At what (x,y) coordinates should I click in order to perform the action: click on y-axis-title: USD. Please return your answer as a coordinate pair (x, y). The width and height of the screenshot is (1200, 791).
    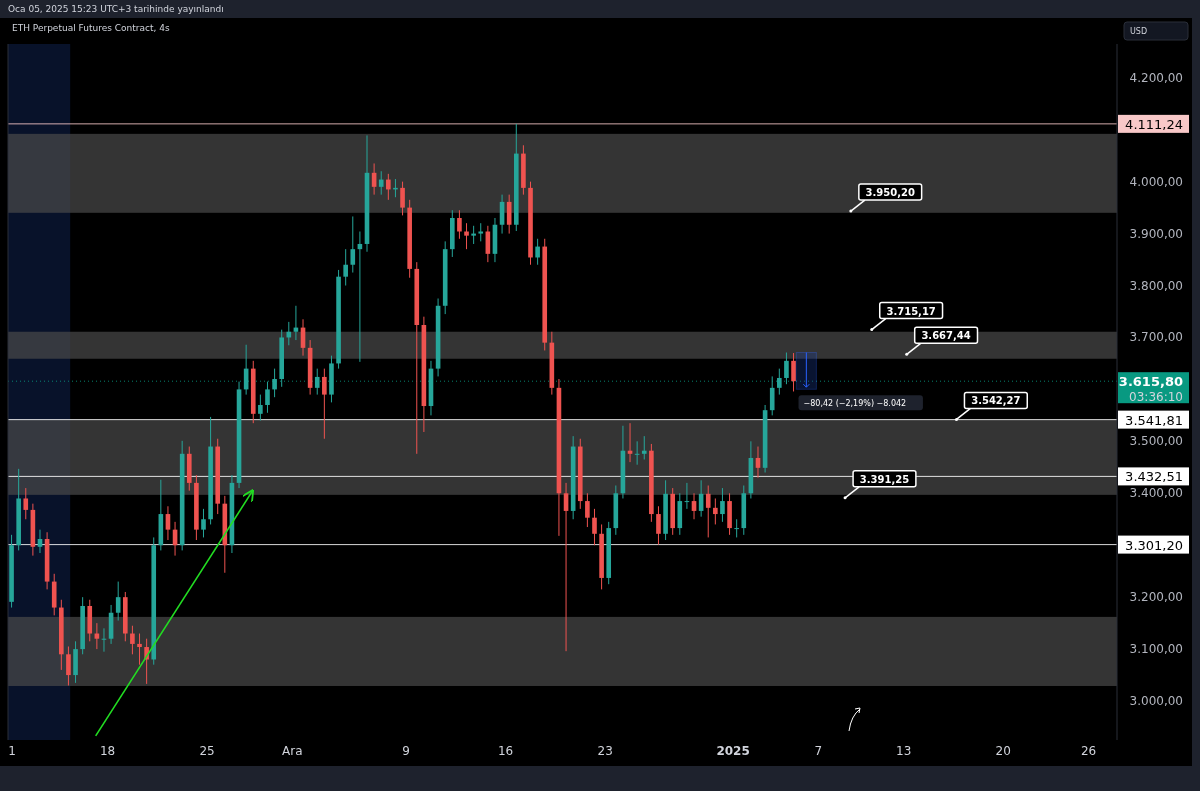
    Looking at the image, I should click on (1139, 31).